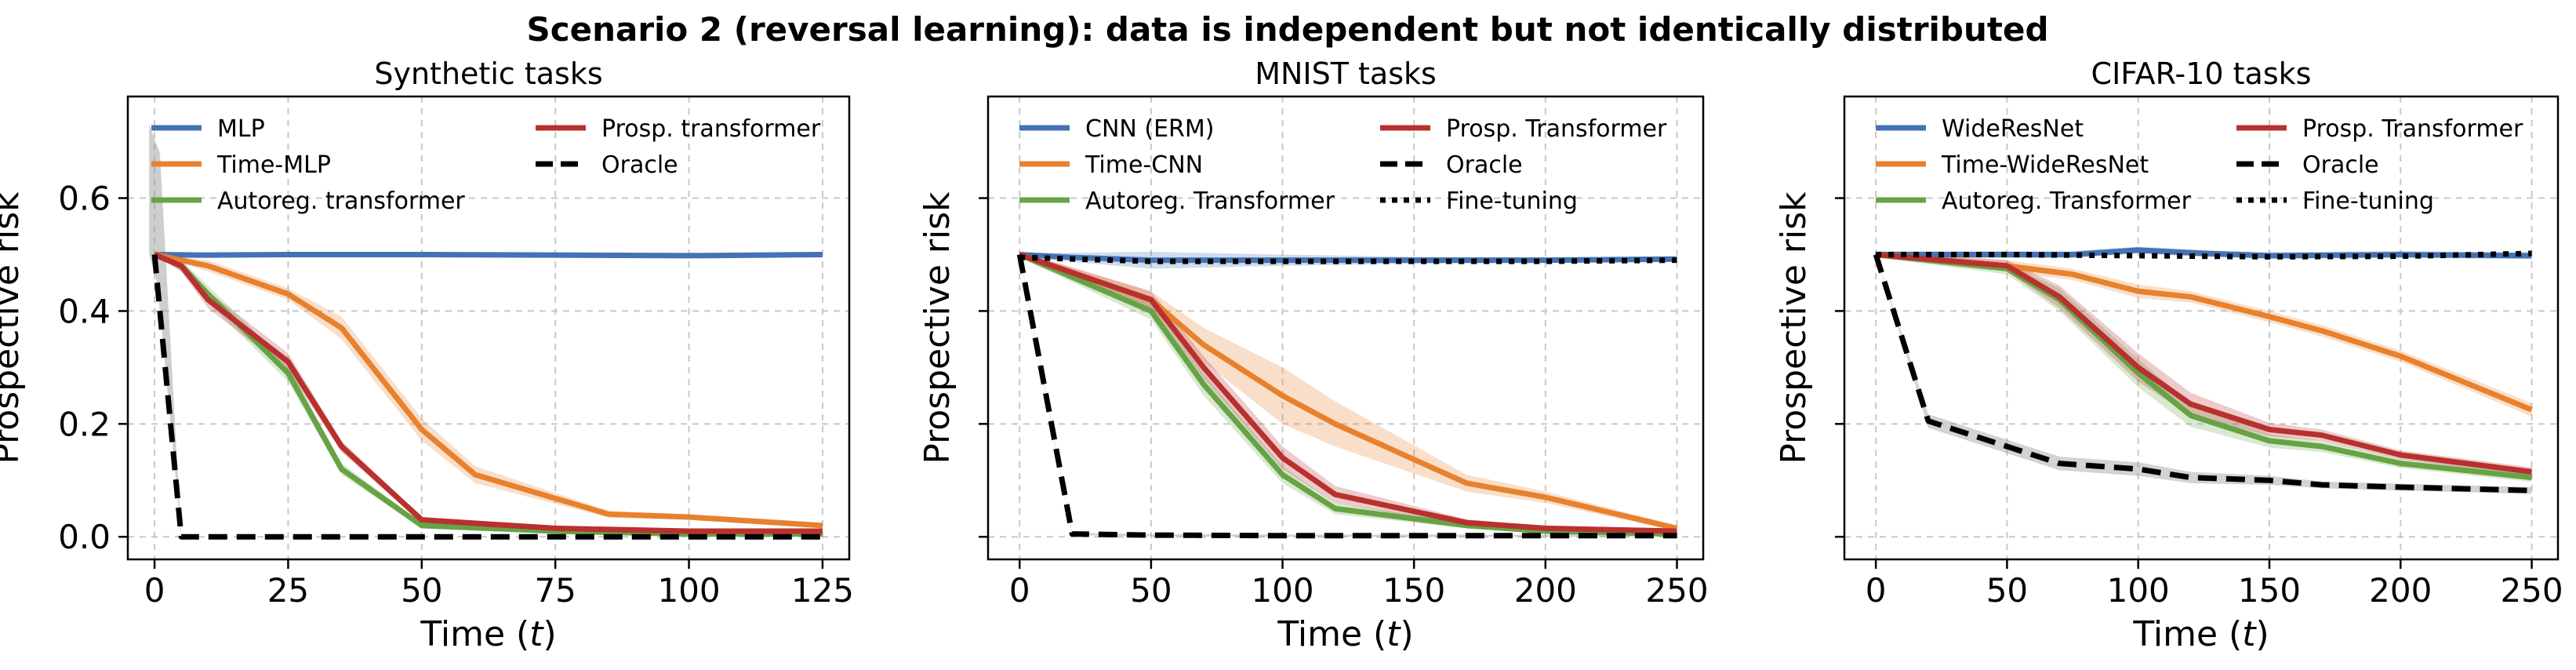  Describe the element at coordinates (822, 590) in the screenshot. I see `panel-1-xtick-label-5: 125` at that location.